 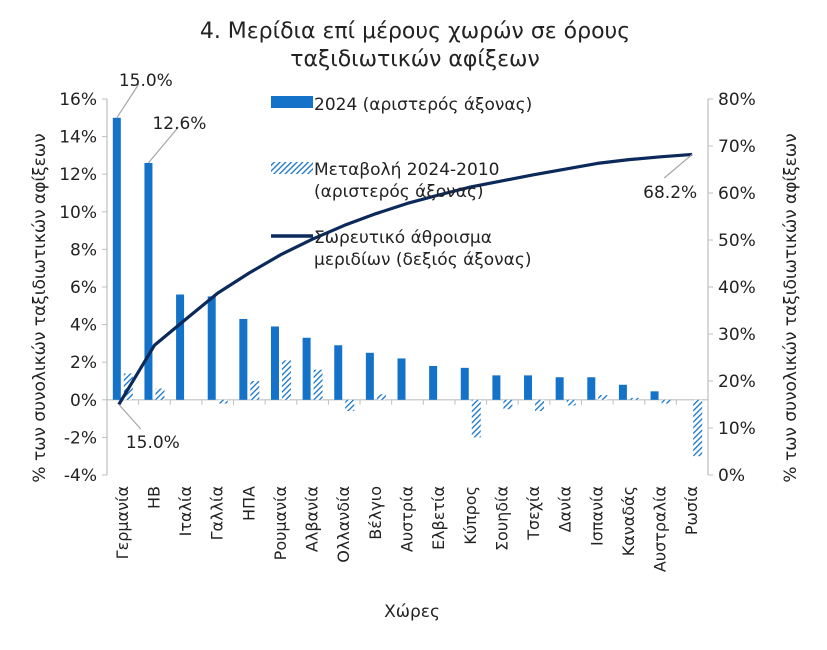 I want to click on chart-title-line-1: 4. Μερίδια επί μέρους χωρών σε όρους, so click(x=415, y=31).